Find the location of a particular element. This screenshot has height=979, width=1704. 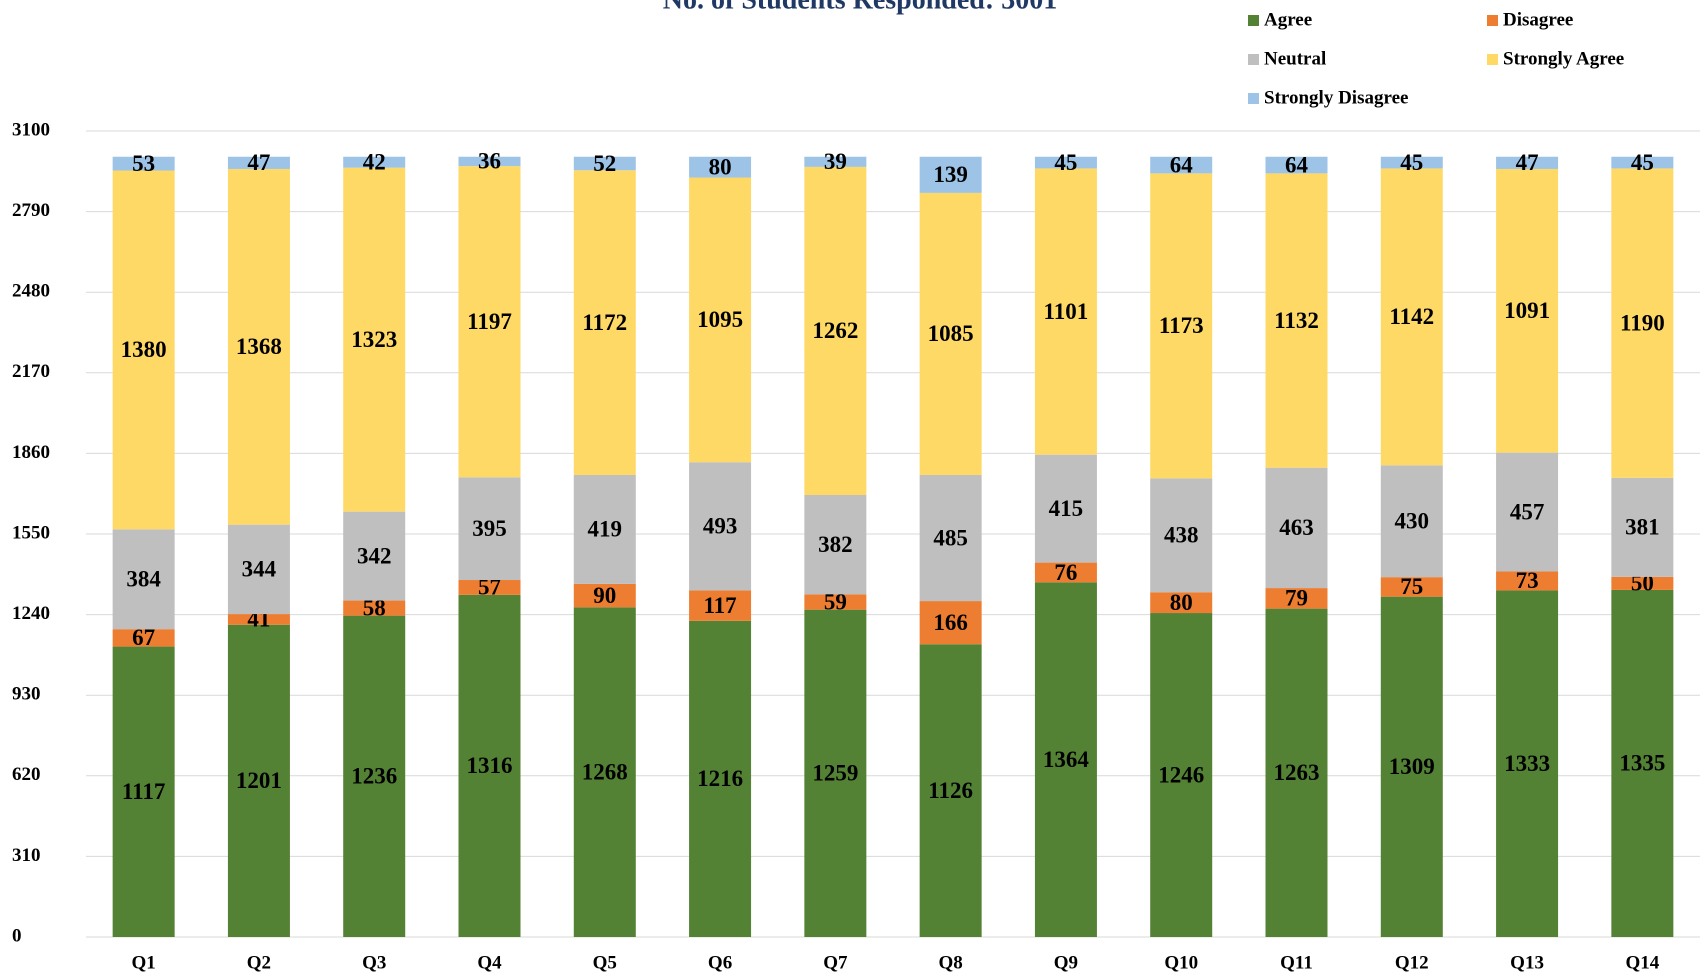

y-tick-label: 1240 is located at coordinates (31, 613).